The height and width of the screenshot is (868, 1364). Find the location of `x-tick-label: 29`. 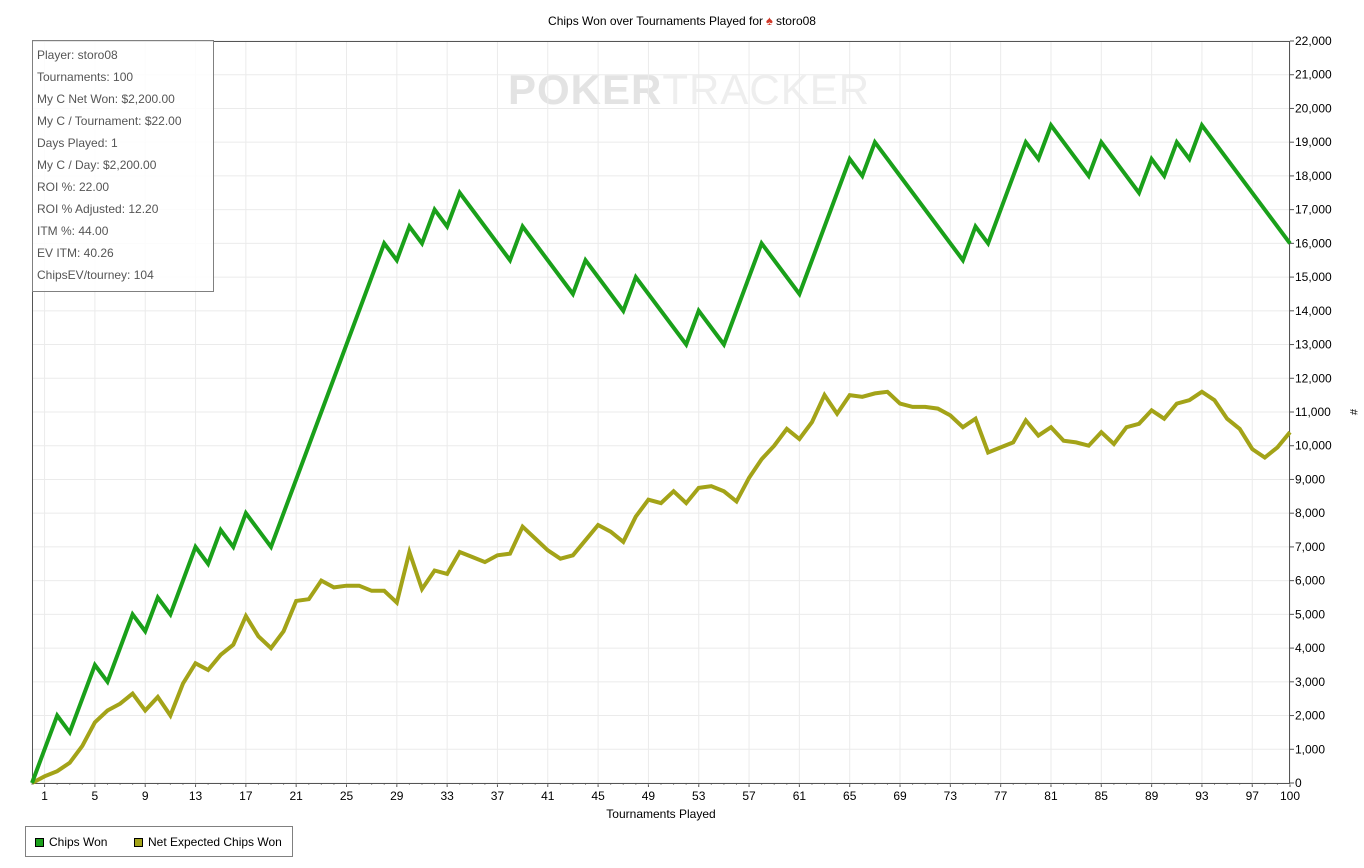

x-tick-label: 29 is located at coordinates (397, 796).